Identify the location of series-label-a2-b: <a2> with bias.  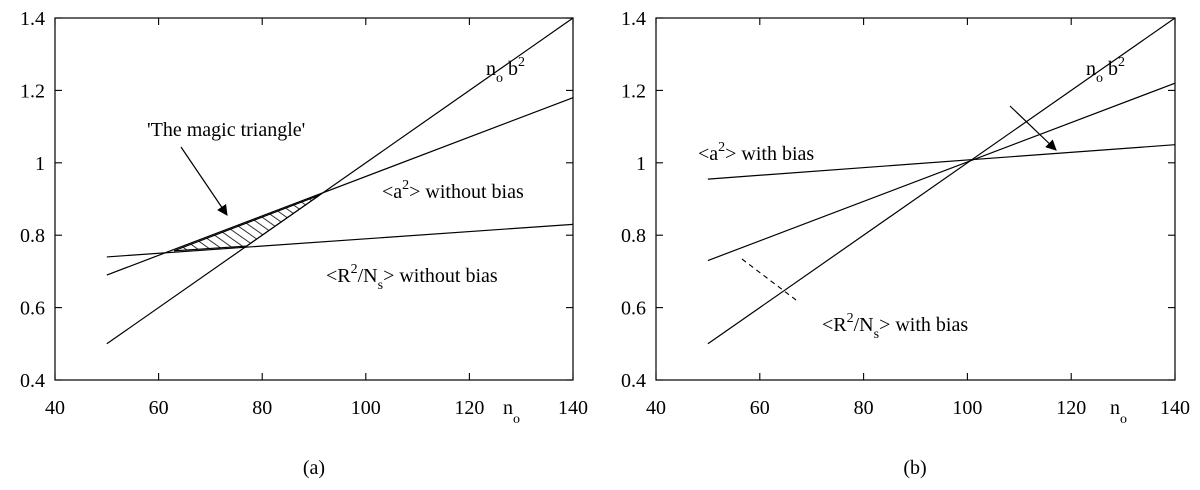
(756, 152).